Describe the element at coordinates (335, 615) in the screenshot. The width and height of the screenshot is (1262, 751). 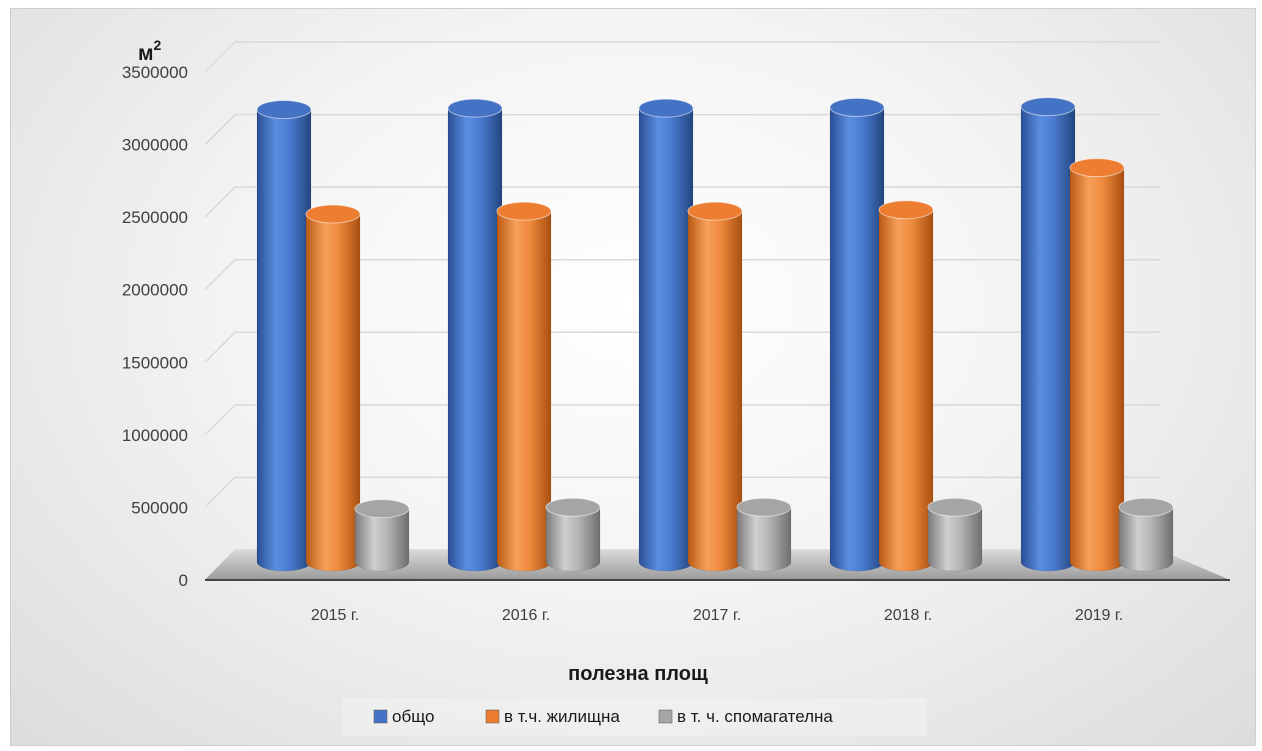
I see `x-tick-label: 2015 г.` at that location.